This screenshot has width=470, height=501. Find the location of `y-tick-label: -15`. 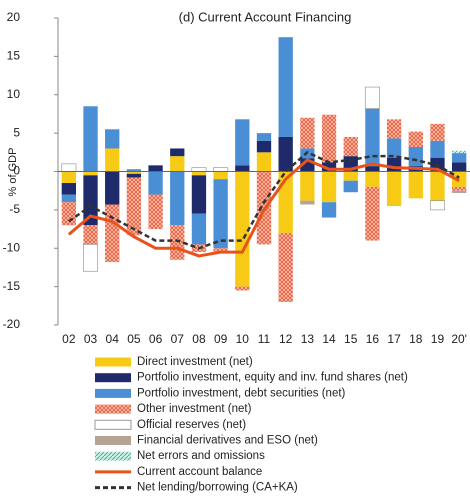

y-tick-label: -15 is located at coordinates (12, 286).